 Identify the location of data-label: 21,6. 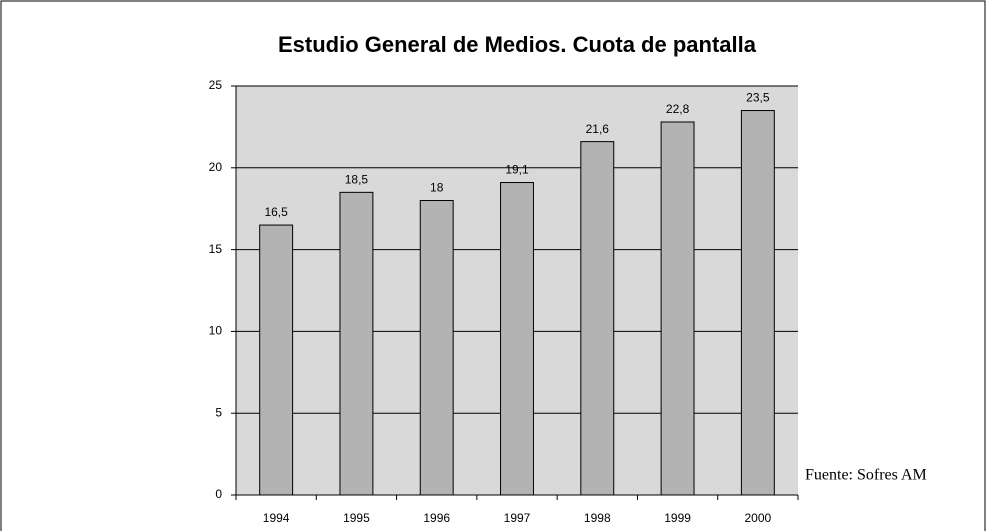
(598, 129).